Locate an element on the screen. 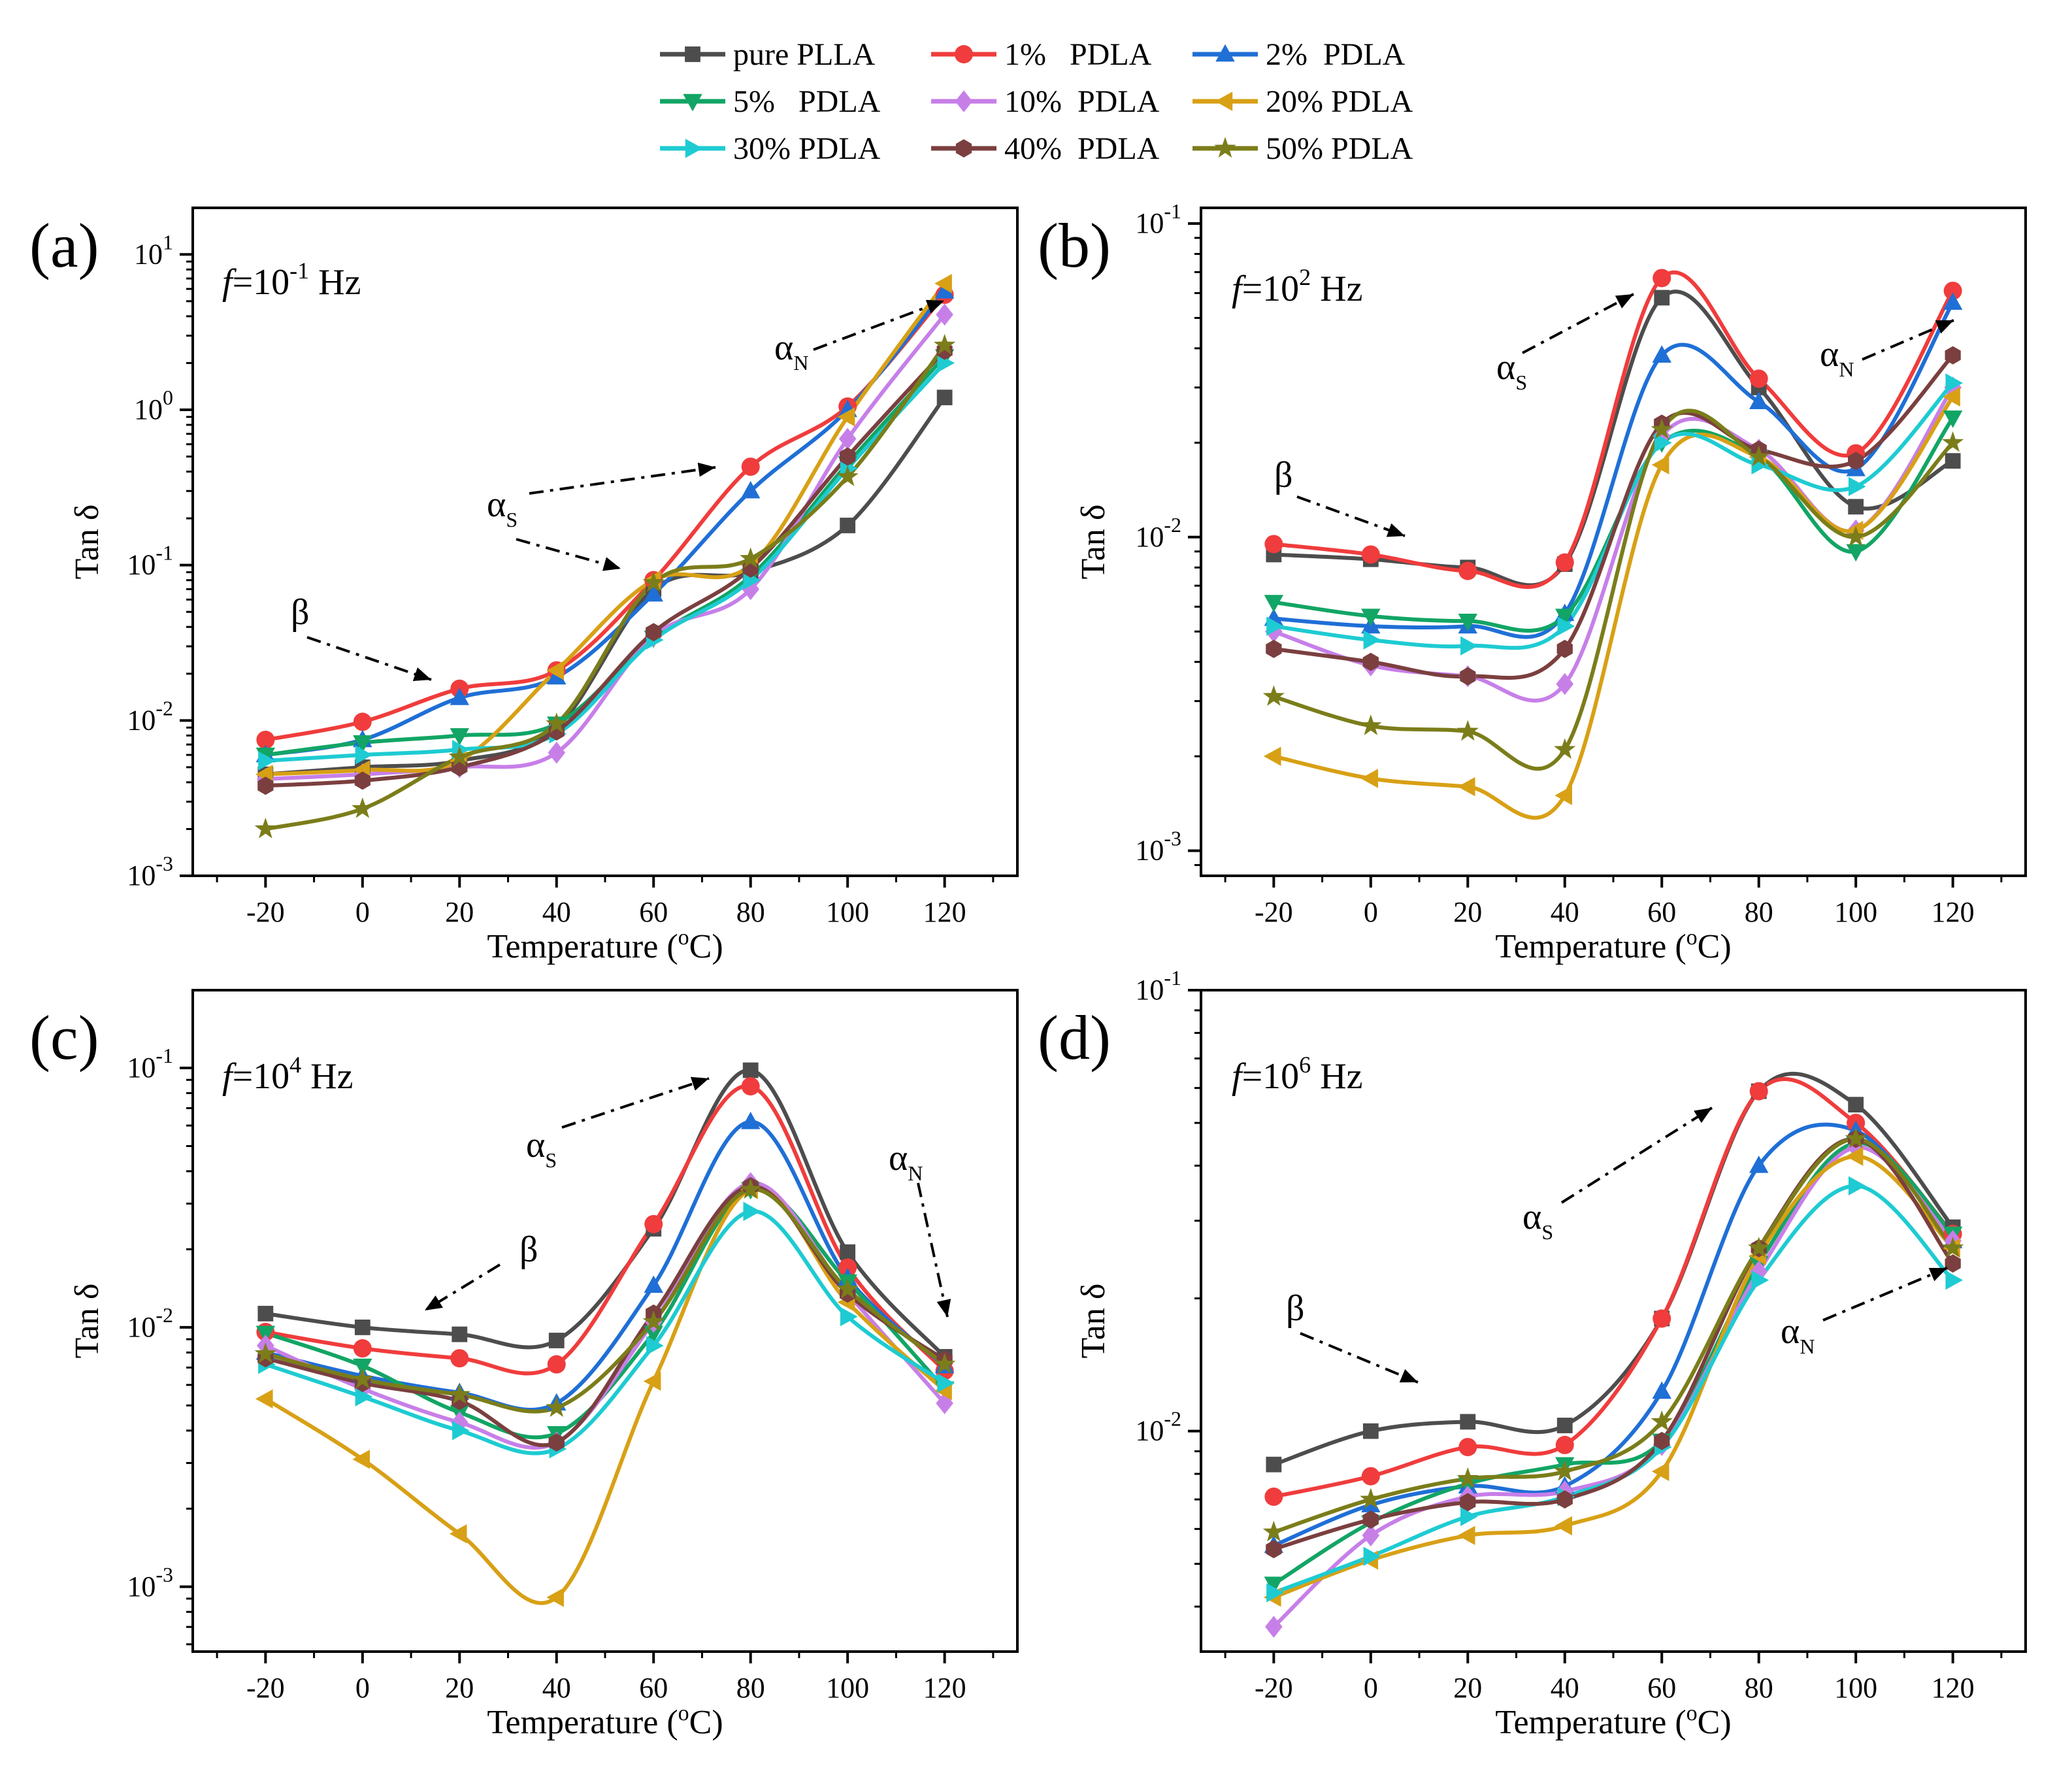  legend-label: 50% PDLA is located at coordinates (1340, 148).